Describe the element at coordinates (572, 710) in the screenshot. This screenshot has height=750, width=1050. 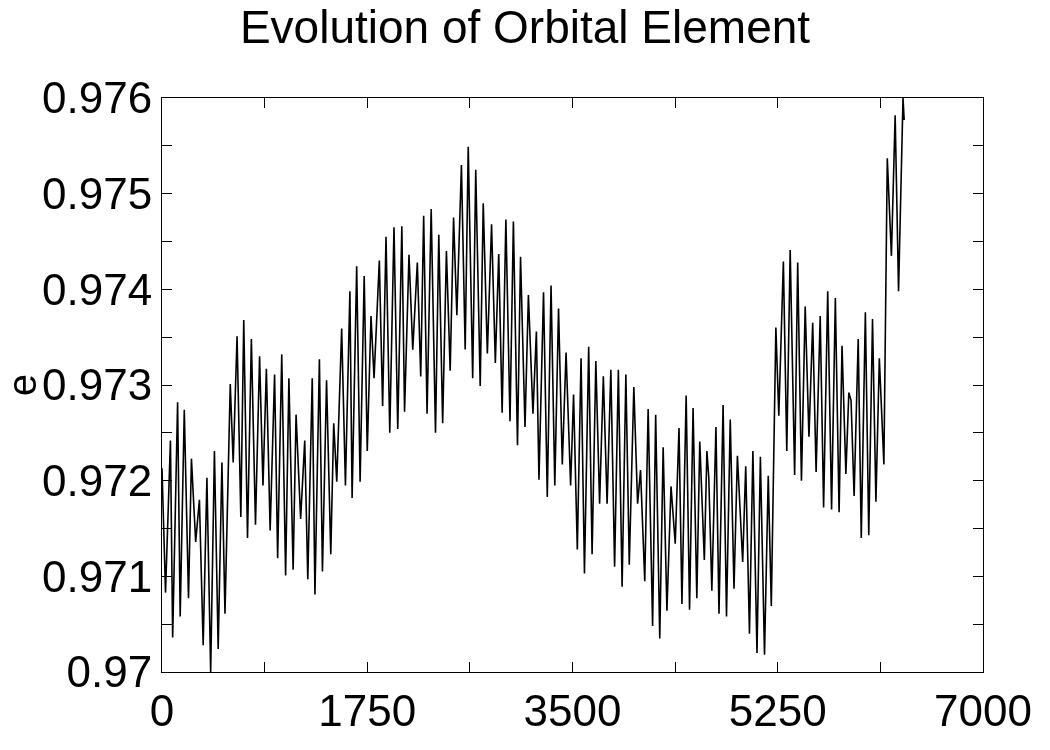
I see `x-tick-label: 3500` at that location.